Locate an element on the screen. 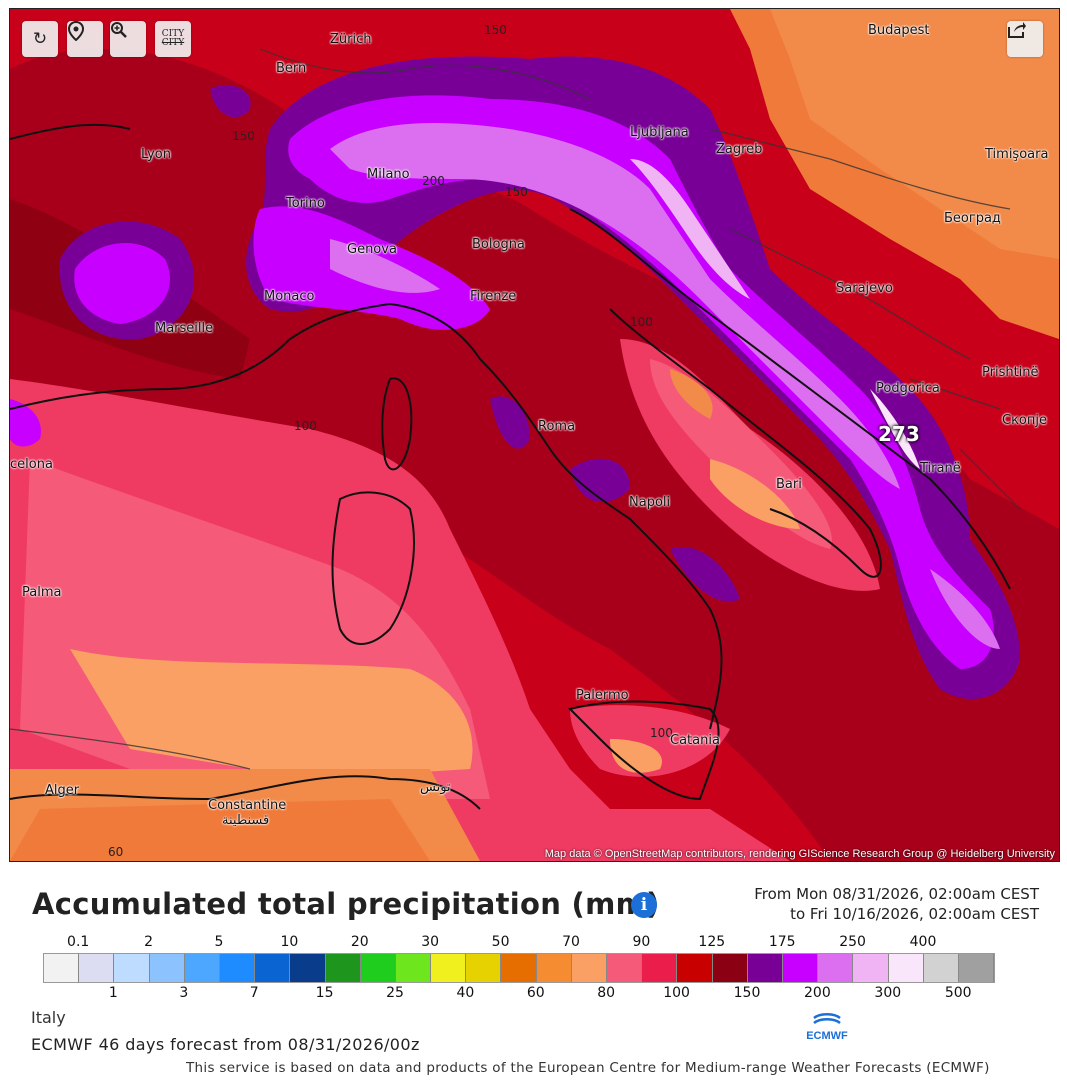  city-label: Monaco is located at coordinates (289, 296).